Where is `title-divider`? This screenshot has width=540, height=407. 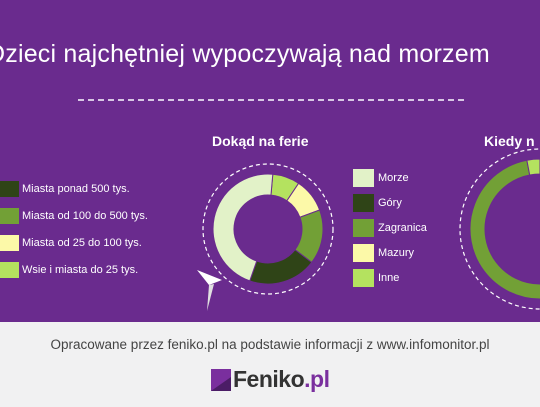
title-divider is located at coordinates (271, 100).